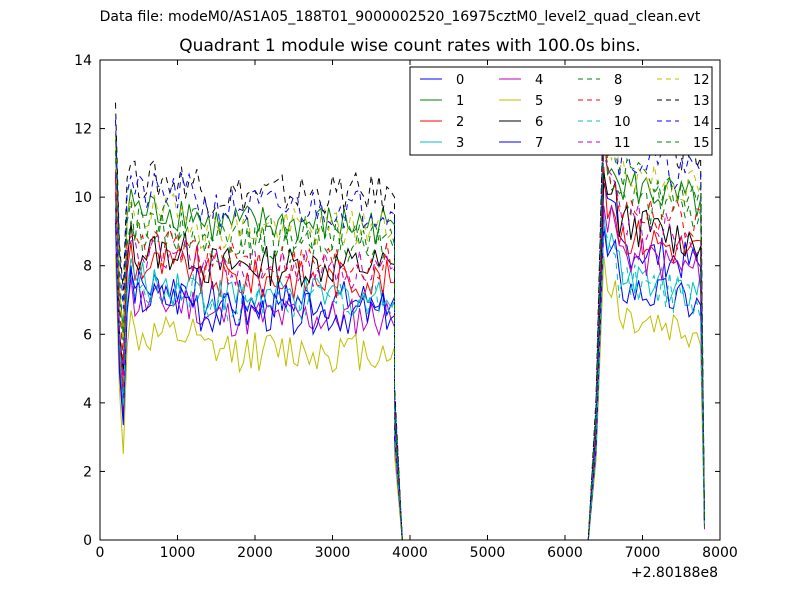 This screenshot has height=600, width=800. What do you see at coordinates (622, 143) in the screenshot?
I see `legend-entry-11: 11` at bounding box center [622, 143].